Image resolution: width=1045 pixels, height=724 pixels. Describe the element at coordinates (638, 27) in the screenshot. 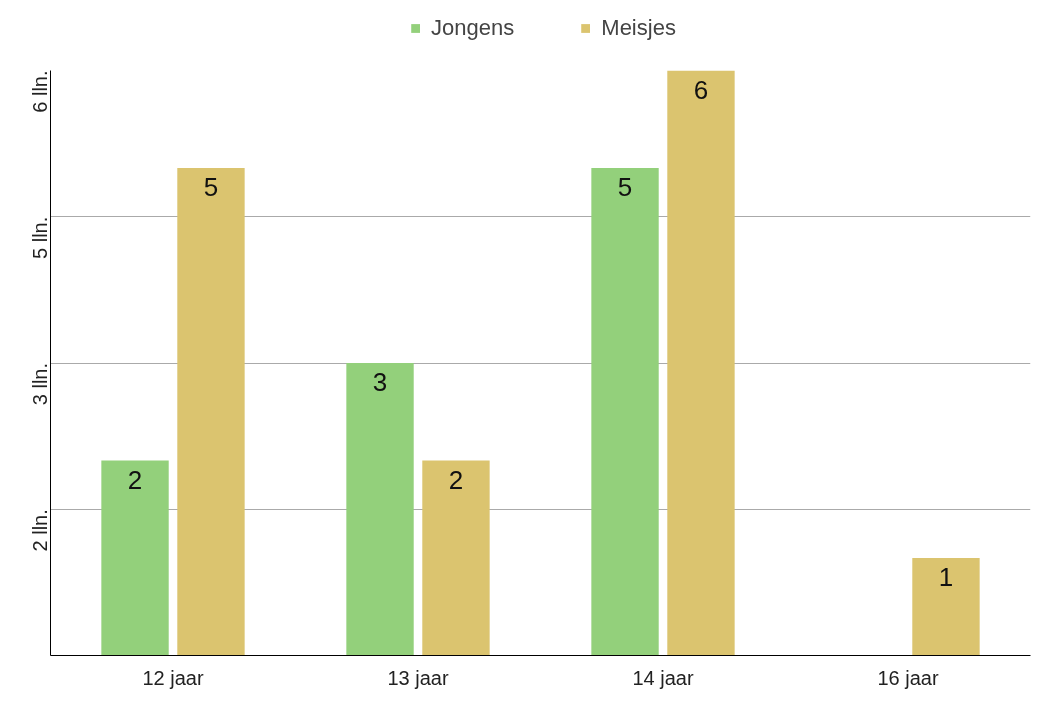

I see `legend-label: Meisjes` at that location.